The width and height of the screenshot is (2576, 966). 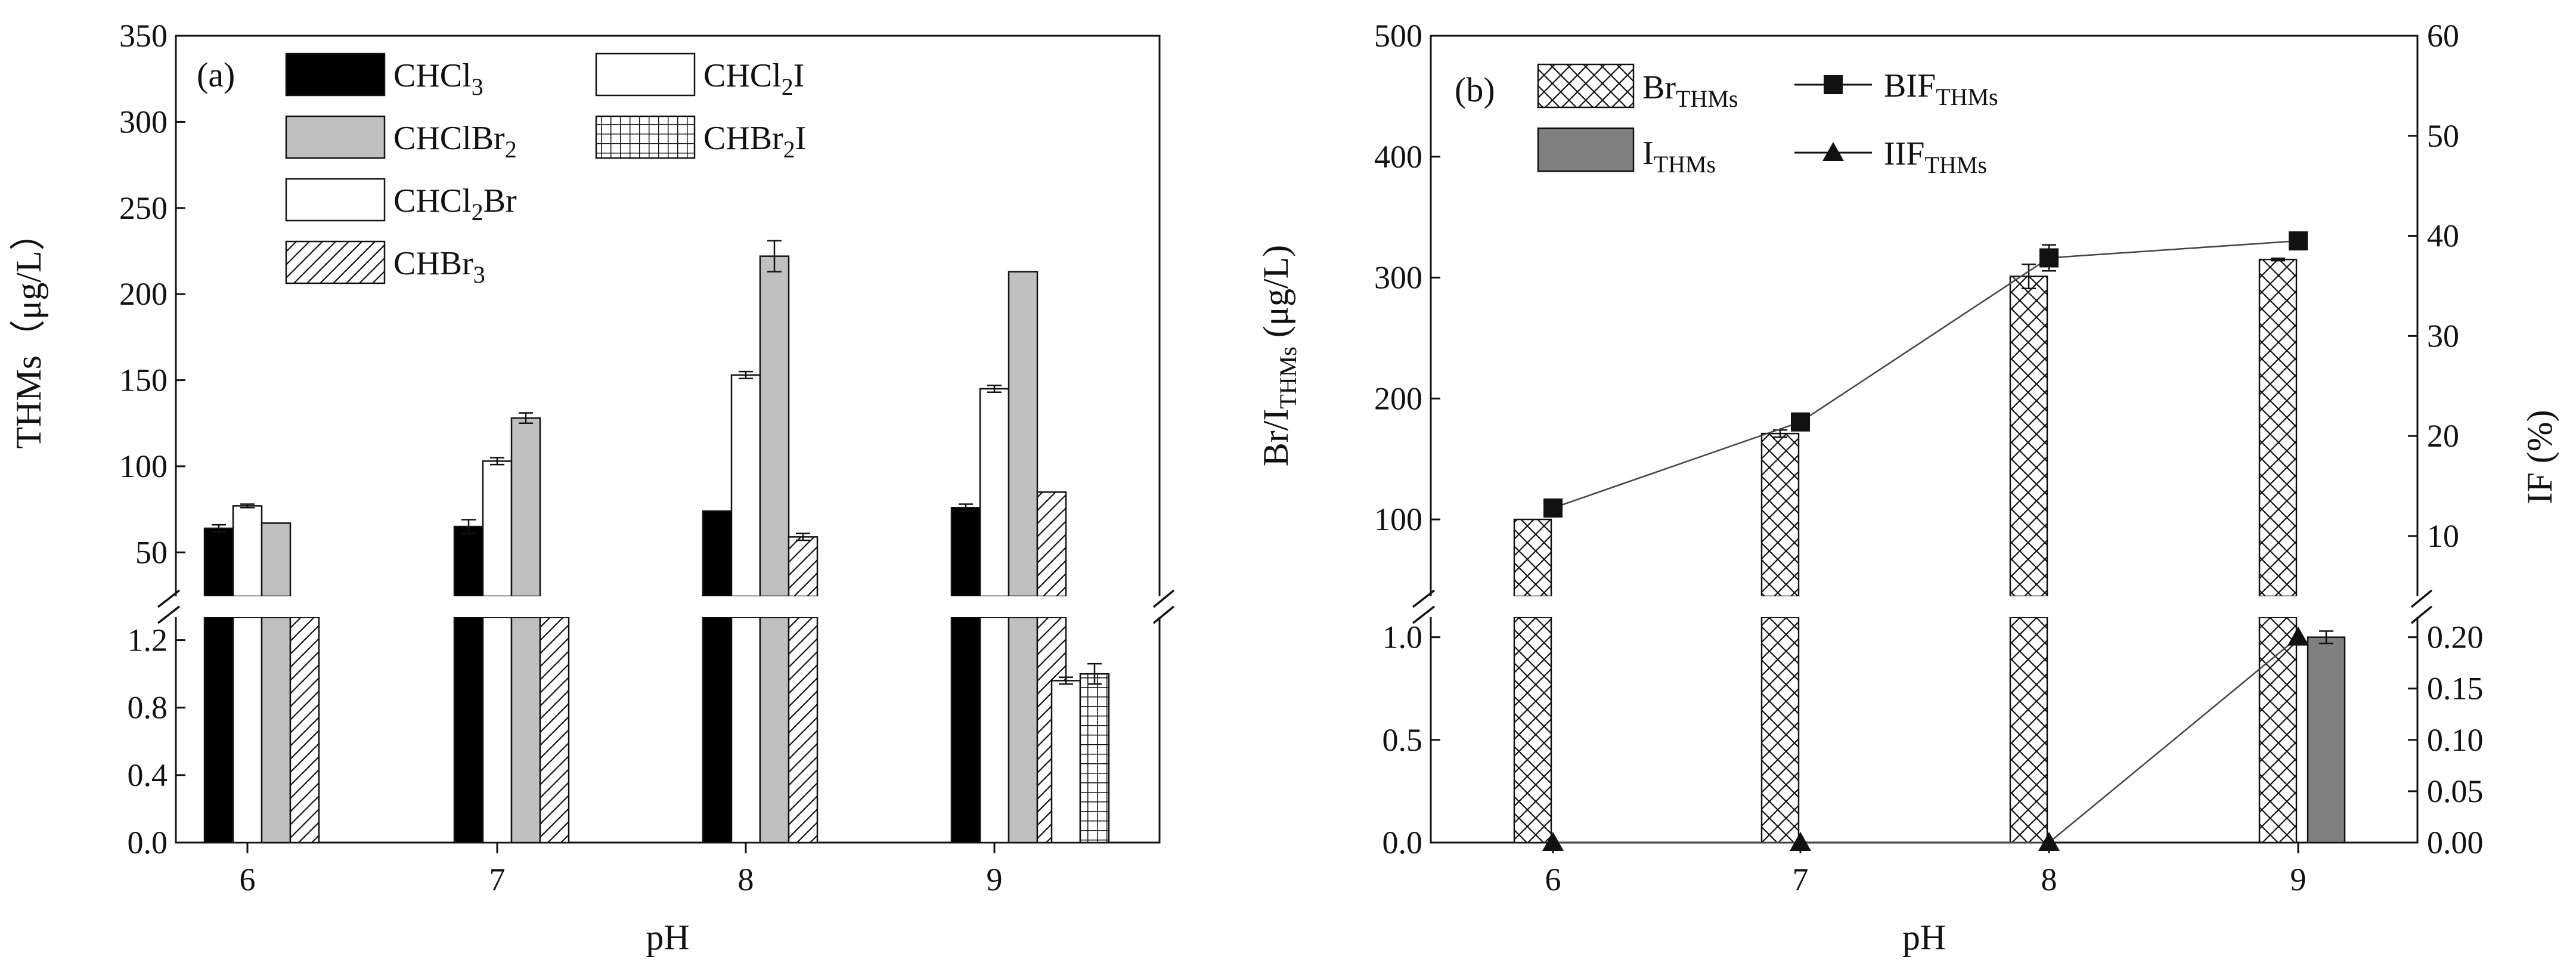 I want to click on legend-entry-b-2: ITHMs, so click(x=1679, y=157).